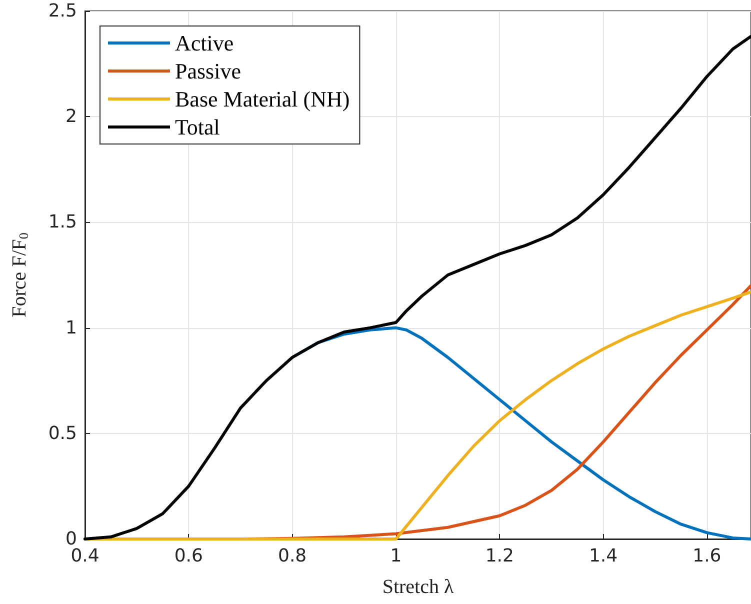 This screenshot has height=604, width=751. What do you see at coordinates (188, 556) in the screenshot?
I see `x-tick-label: 0.6` at bounding box center [188, 556].